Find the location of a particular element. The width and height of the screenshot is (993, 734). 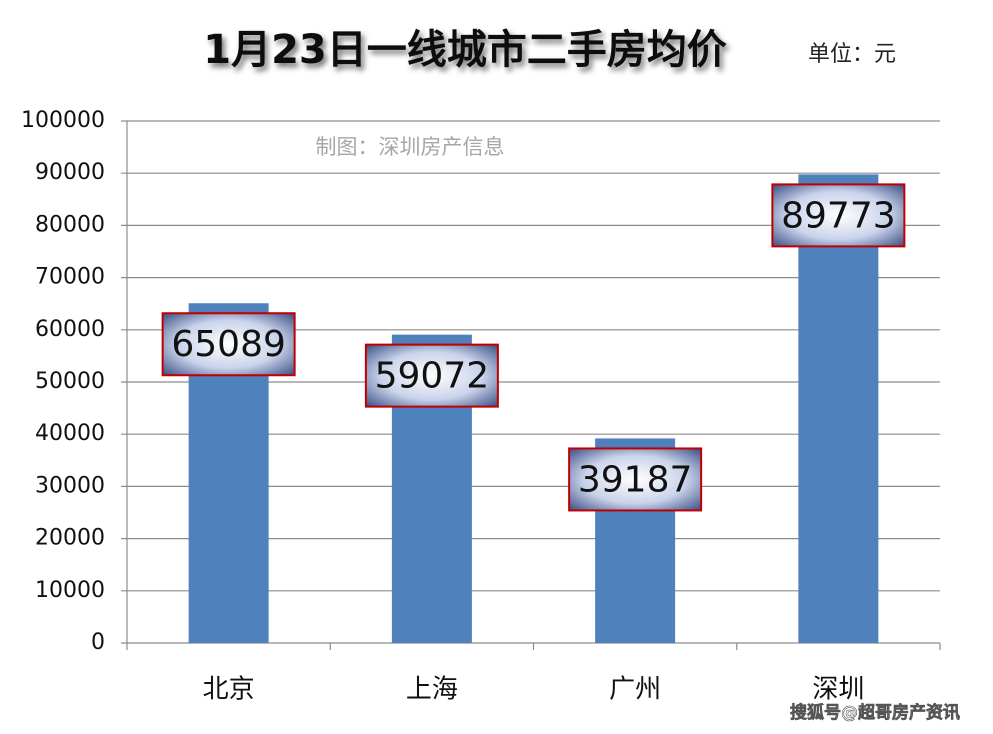

y-tick-label: 80000 is located at coordinates (70, 224).